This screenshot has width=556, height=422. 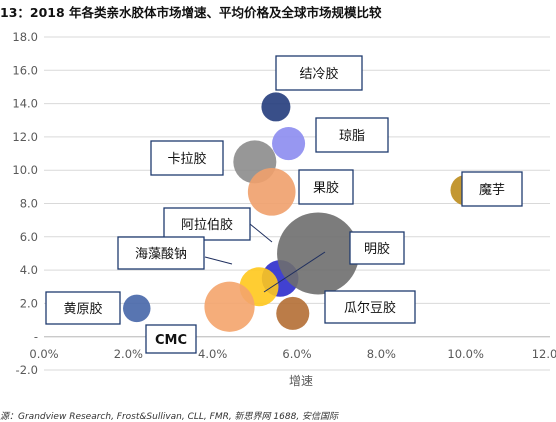 I want to click on callout-label: 海藻酸钠, so click(x=161, y=254).